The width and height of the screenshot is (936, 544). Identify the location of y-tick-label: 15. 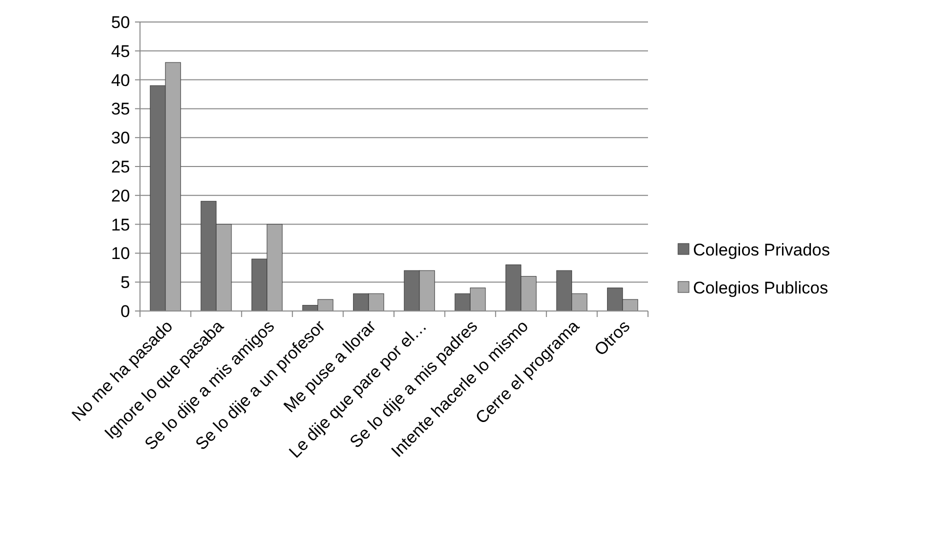
(120, 224).